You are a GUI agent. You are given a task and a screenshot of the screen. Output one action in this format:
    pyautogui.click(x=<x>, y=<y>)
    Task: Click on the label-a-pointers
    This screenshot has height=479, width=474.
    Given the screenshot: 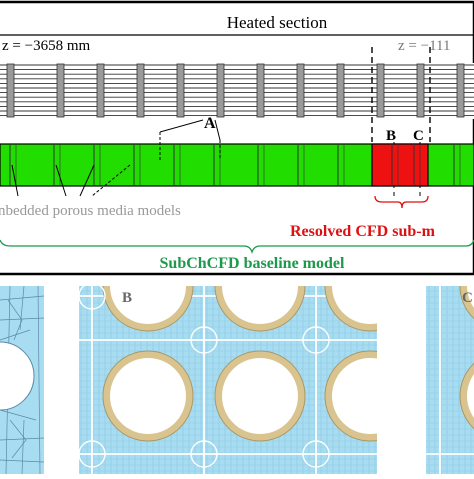 What is the action you would take?
    pyautogui.click(x=190, y=139)
    